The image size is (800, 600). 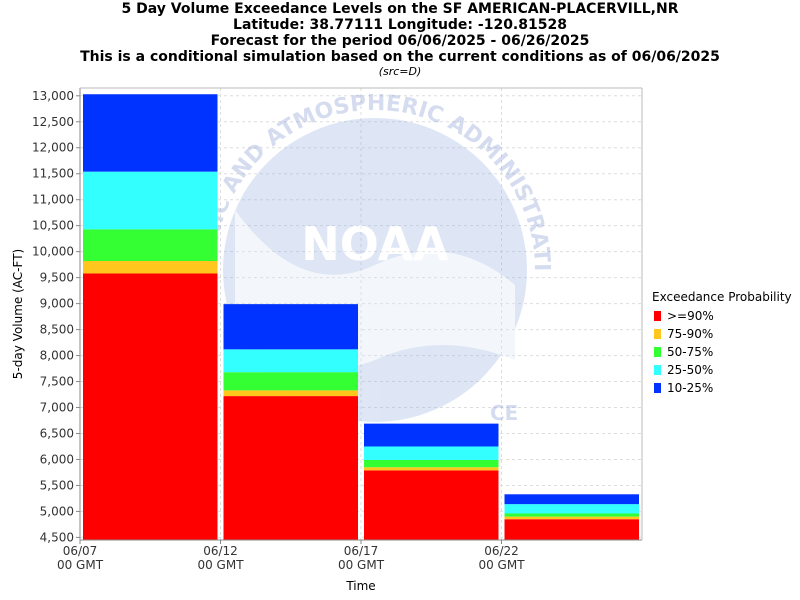 I want to click on y-tick-label: 7,500, so click(x=57, y=382).